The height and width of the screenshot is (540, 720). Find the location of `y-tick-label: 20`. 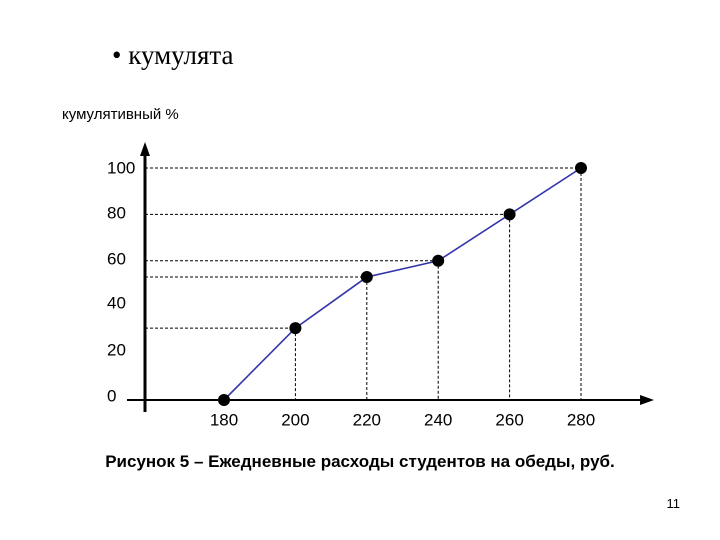

y-tick-label: 20 is located at coordinates (116, 350).